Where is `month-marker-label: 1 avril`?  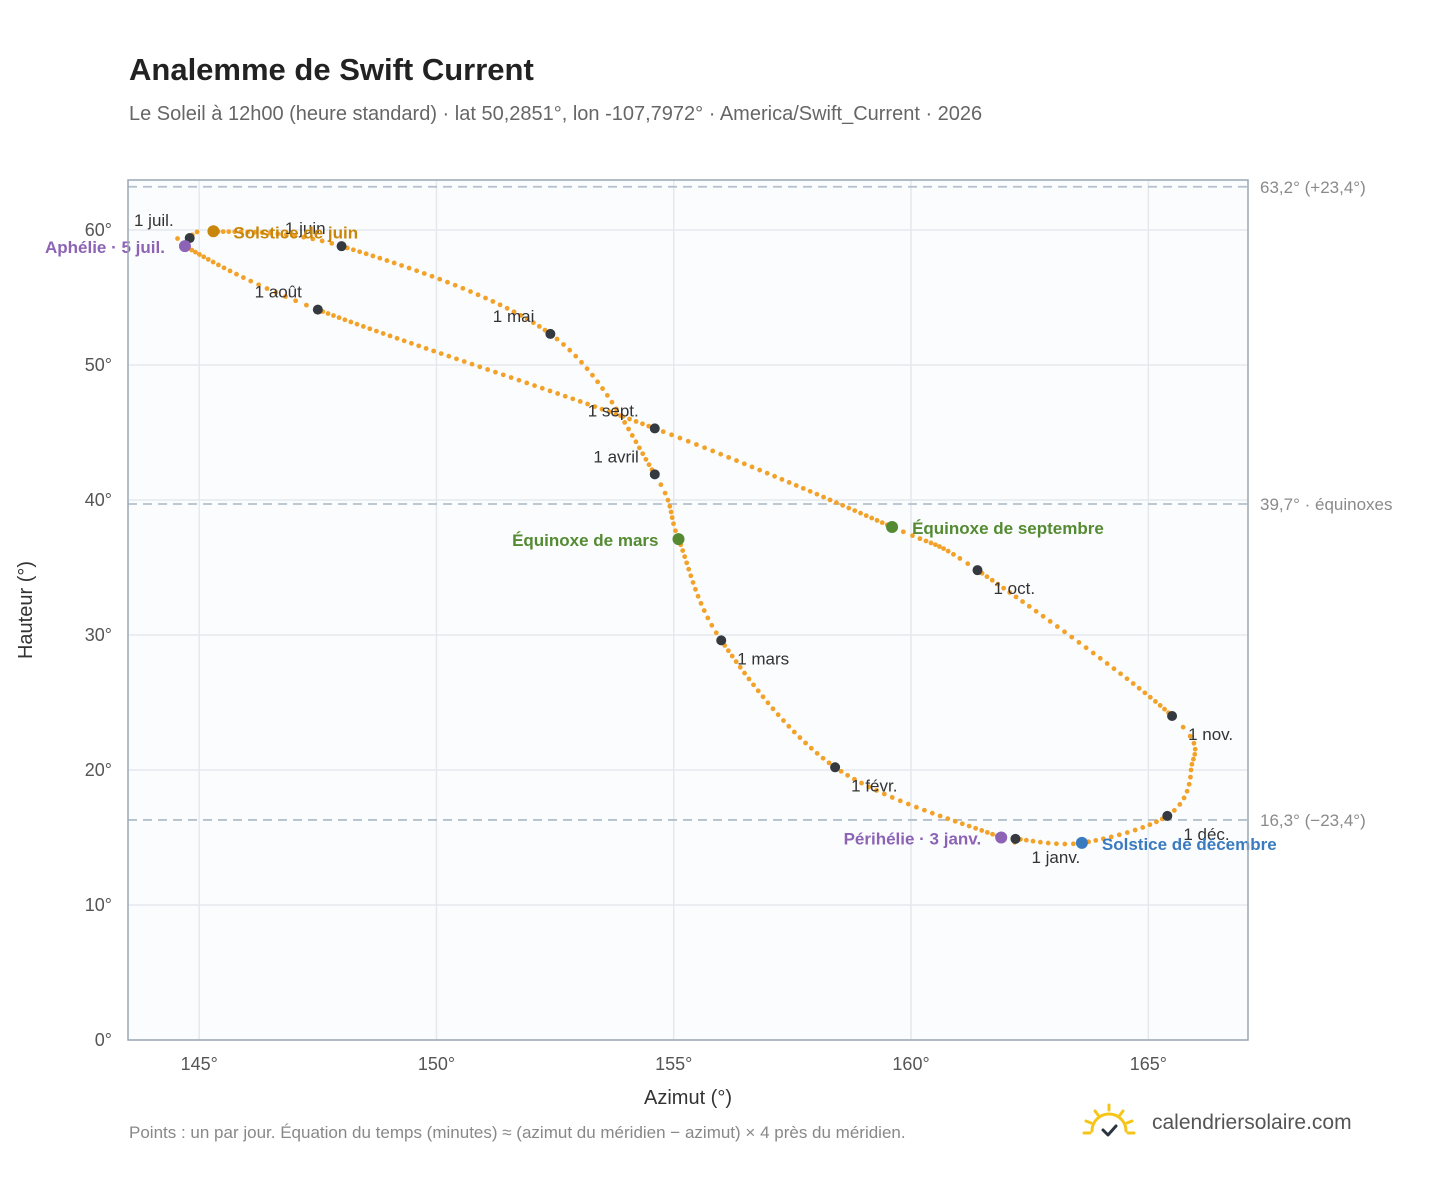
month-marker-label: 1 avril is located at coordinates (615, 456).